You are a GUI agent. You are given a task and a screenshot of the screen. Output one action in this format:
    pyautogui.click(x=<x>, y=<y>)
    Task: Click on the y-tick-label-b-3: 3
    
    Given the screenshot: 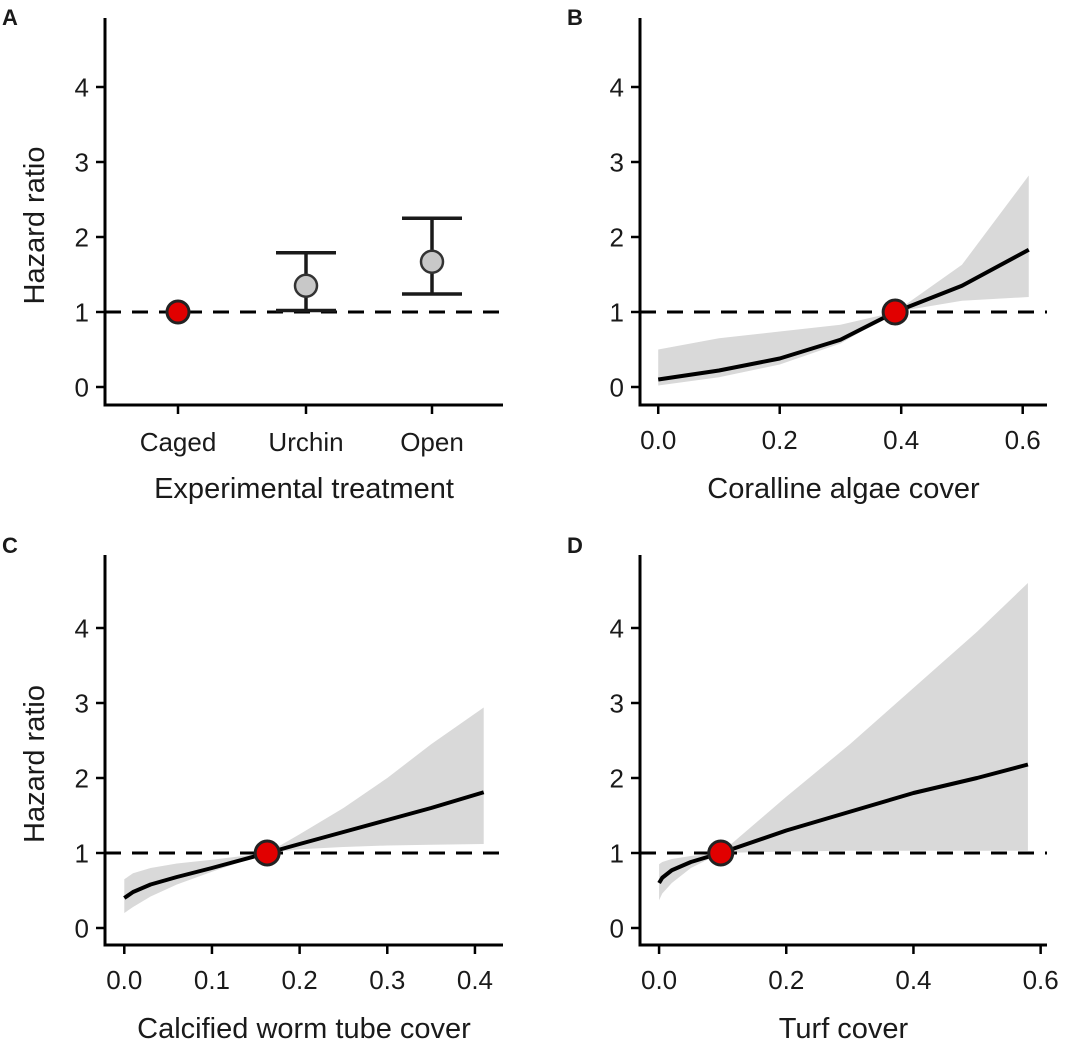 What is the action you would take?
    pyautogui.click(x=617, y=163)
    